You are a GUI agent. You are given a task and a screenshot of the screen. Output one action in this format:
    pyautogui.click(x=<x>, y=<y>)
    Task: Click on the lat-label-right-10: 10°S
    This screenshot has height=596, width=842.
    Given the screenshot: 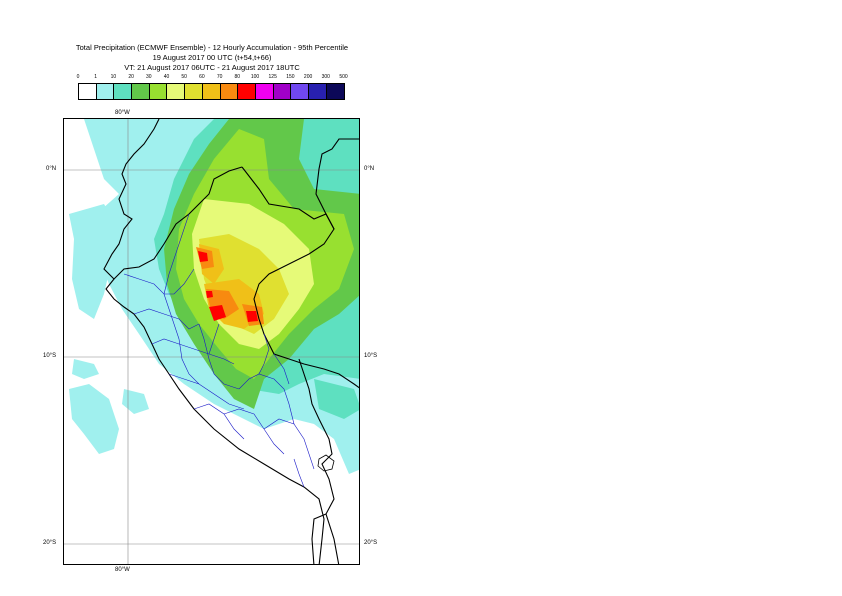 What is the action you would take?
    pyautogui.click(x=371, y=356)
    